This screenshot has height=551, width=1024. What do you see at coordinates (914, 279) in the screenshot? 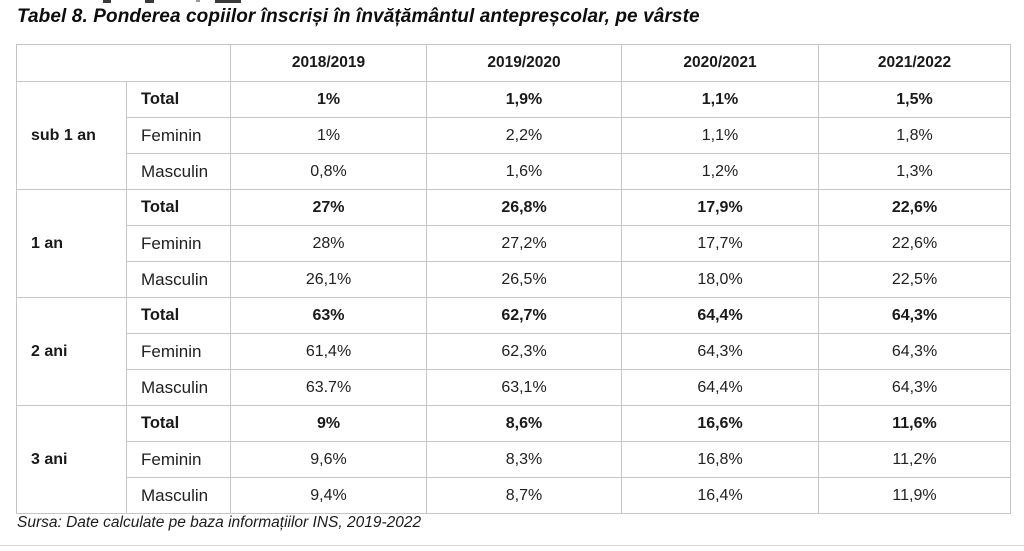
I see `value-cell: 22,5%` at bounding box center [914, 279].